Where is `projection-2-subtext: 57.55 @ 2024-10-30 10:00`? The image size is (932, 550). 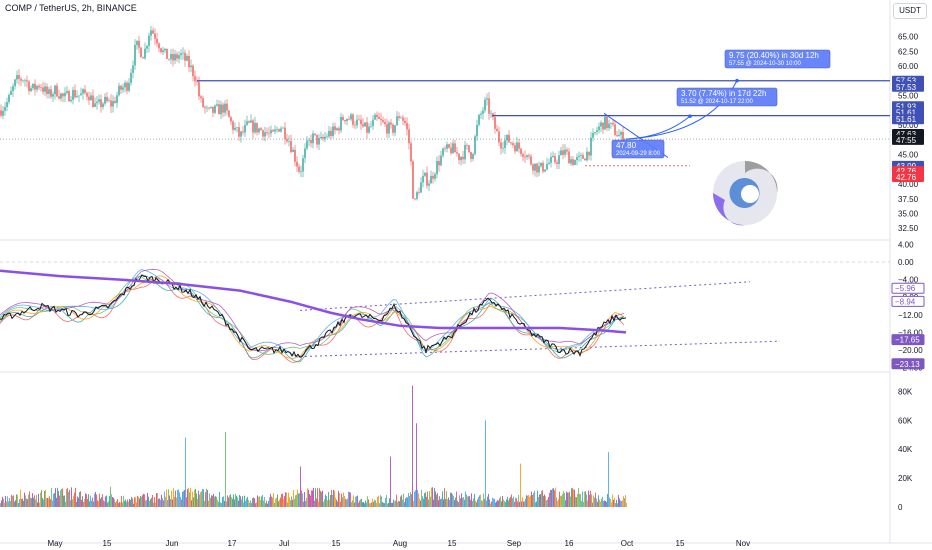
projection-2-subtext: 57.55 @ 2024-10-30 10:00 is located at coordinates (765, 64).